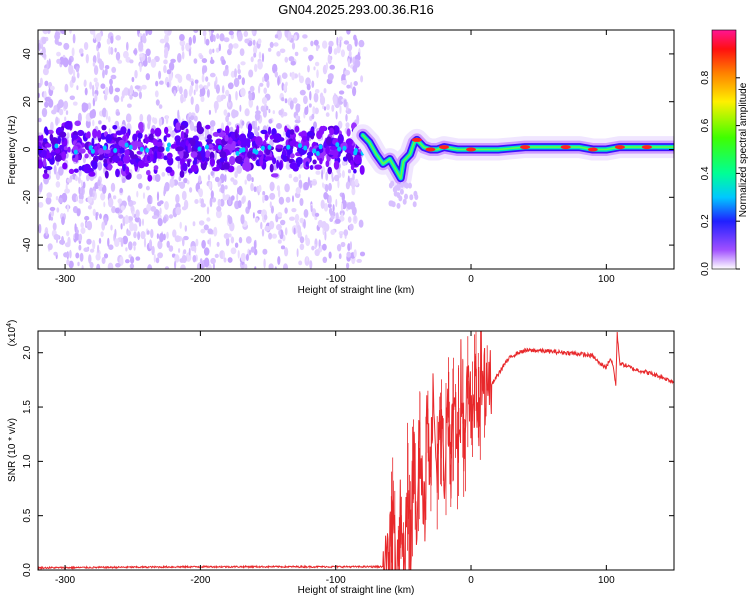  I want to click on signal-tail, so click(401, 191).